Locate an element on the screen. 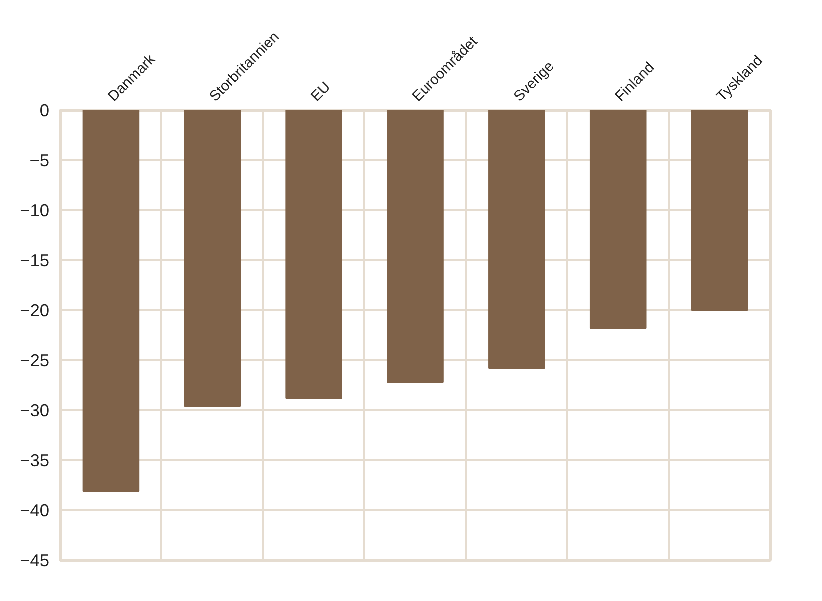 This screenshot has height=601, width=822. y-tick-label: −5 is located at coordinates (40, 160).